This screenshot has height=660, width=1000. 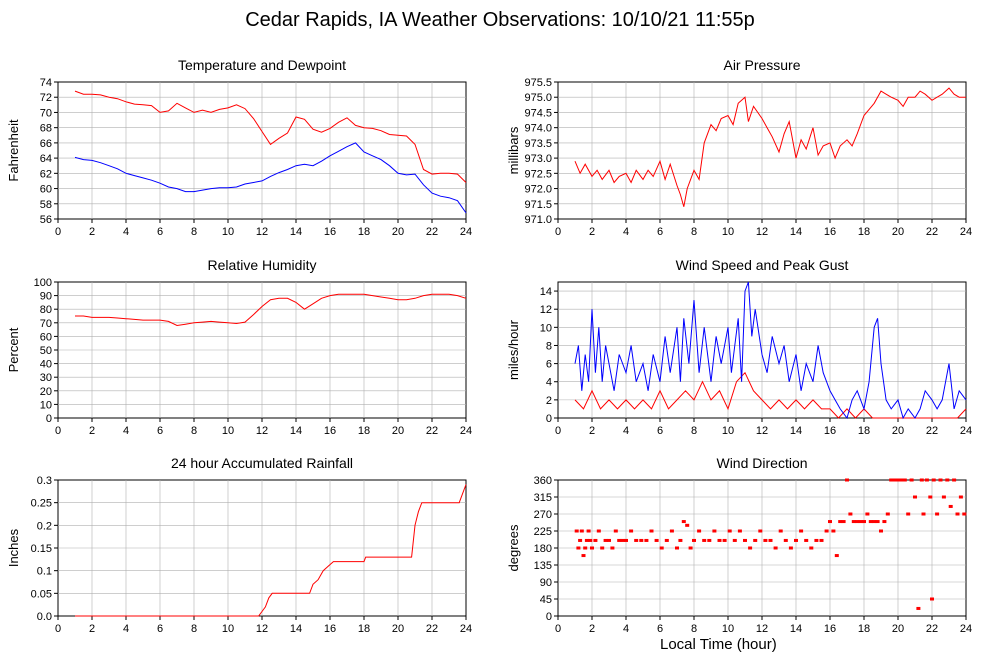 What do you see at coordinates (44, 617) in the screenshot?
I see `y-tick-label: 0.0` at bounding box center [44, 617].